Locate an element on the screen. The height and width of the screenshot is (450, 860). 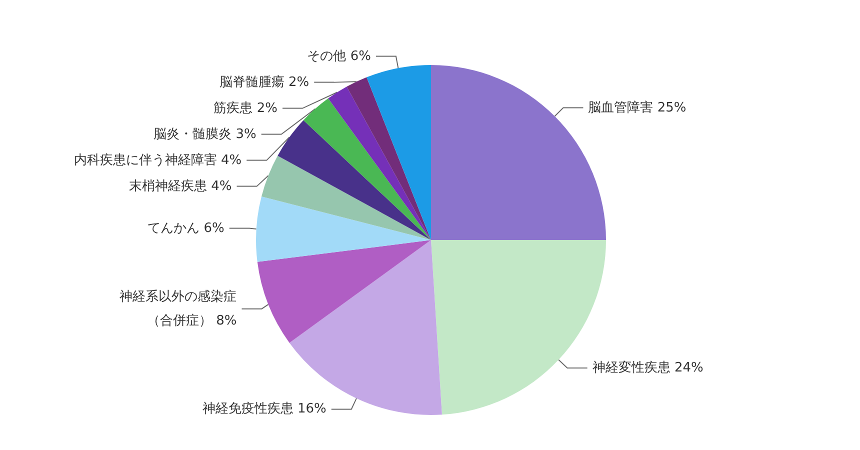
slice-label: 内科疾患に伴う神経障害 4% is located at coordinates (158, 160).